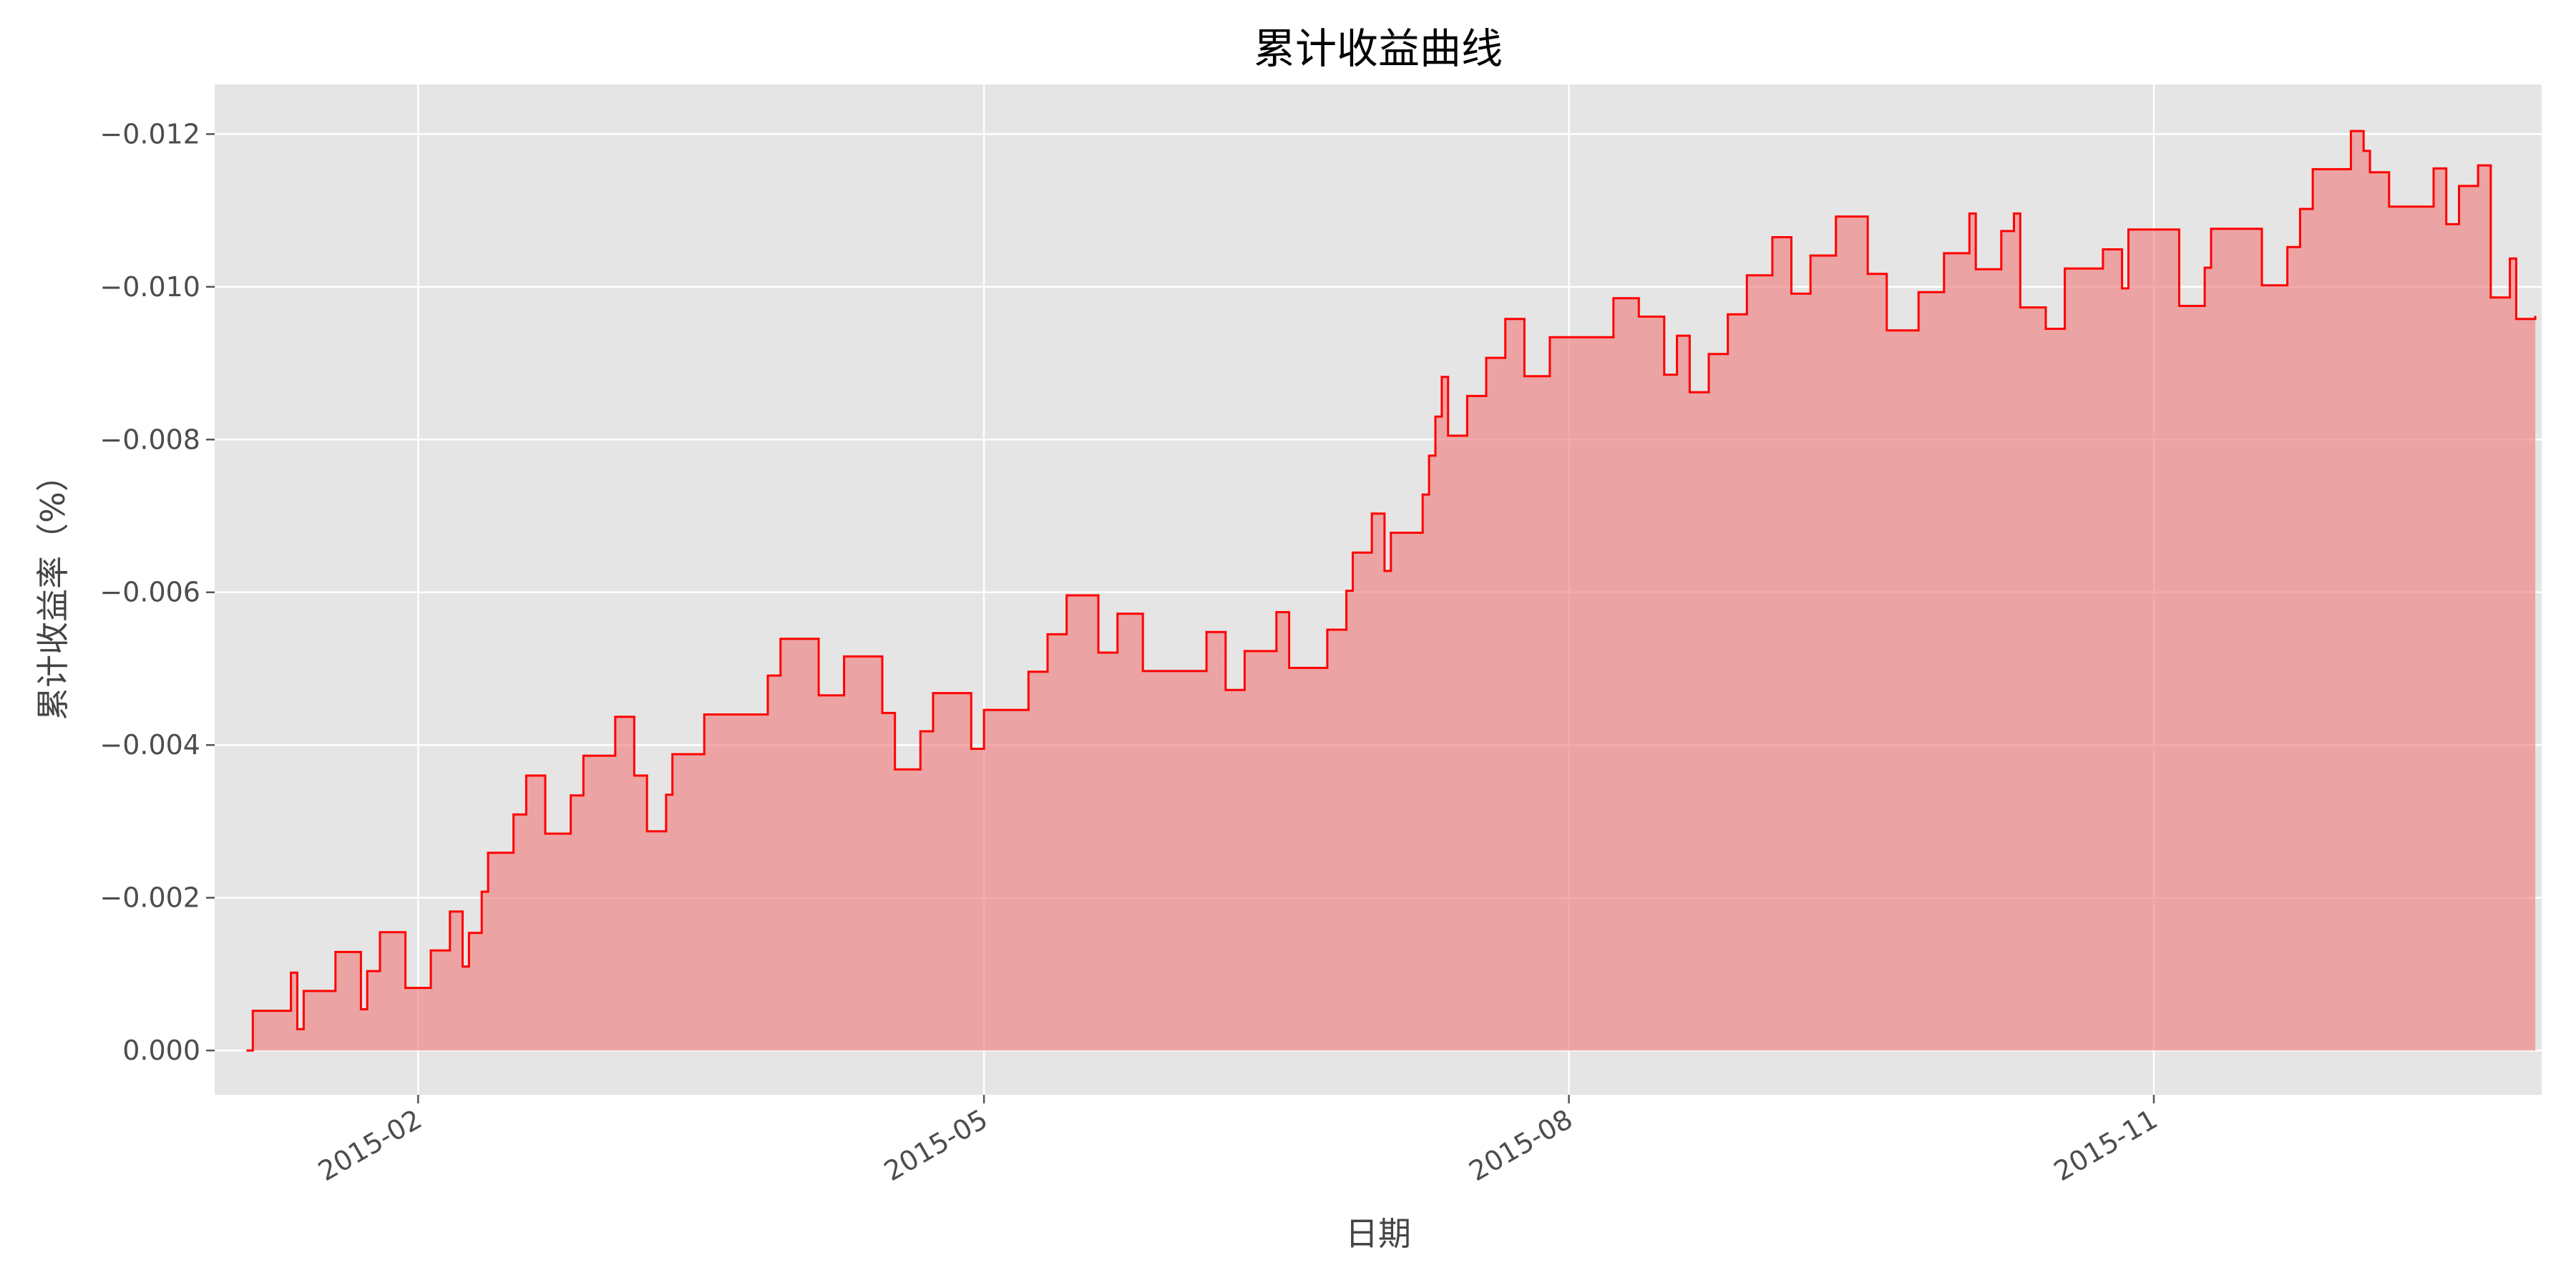 This screenshot has height=1288, width=2576. I want to click on x-tick-label: 2015-08, so click(1521, 1145).